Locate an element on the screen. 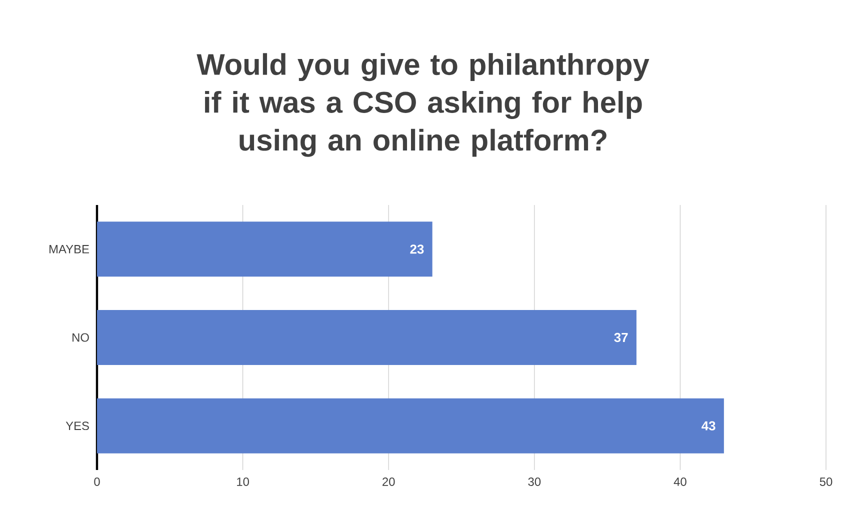  data-label: 43 is located at coordinates (709, 425).